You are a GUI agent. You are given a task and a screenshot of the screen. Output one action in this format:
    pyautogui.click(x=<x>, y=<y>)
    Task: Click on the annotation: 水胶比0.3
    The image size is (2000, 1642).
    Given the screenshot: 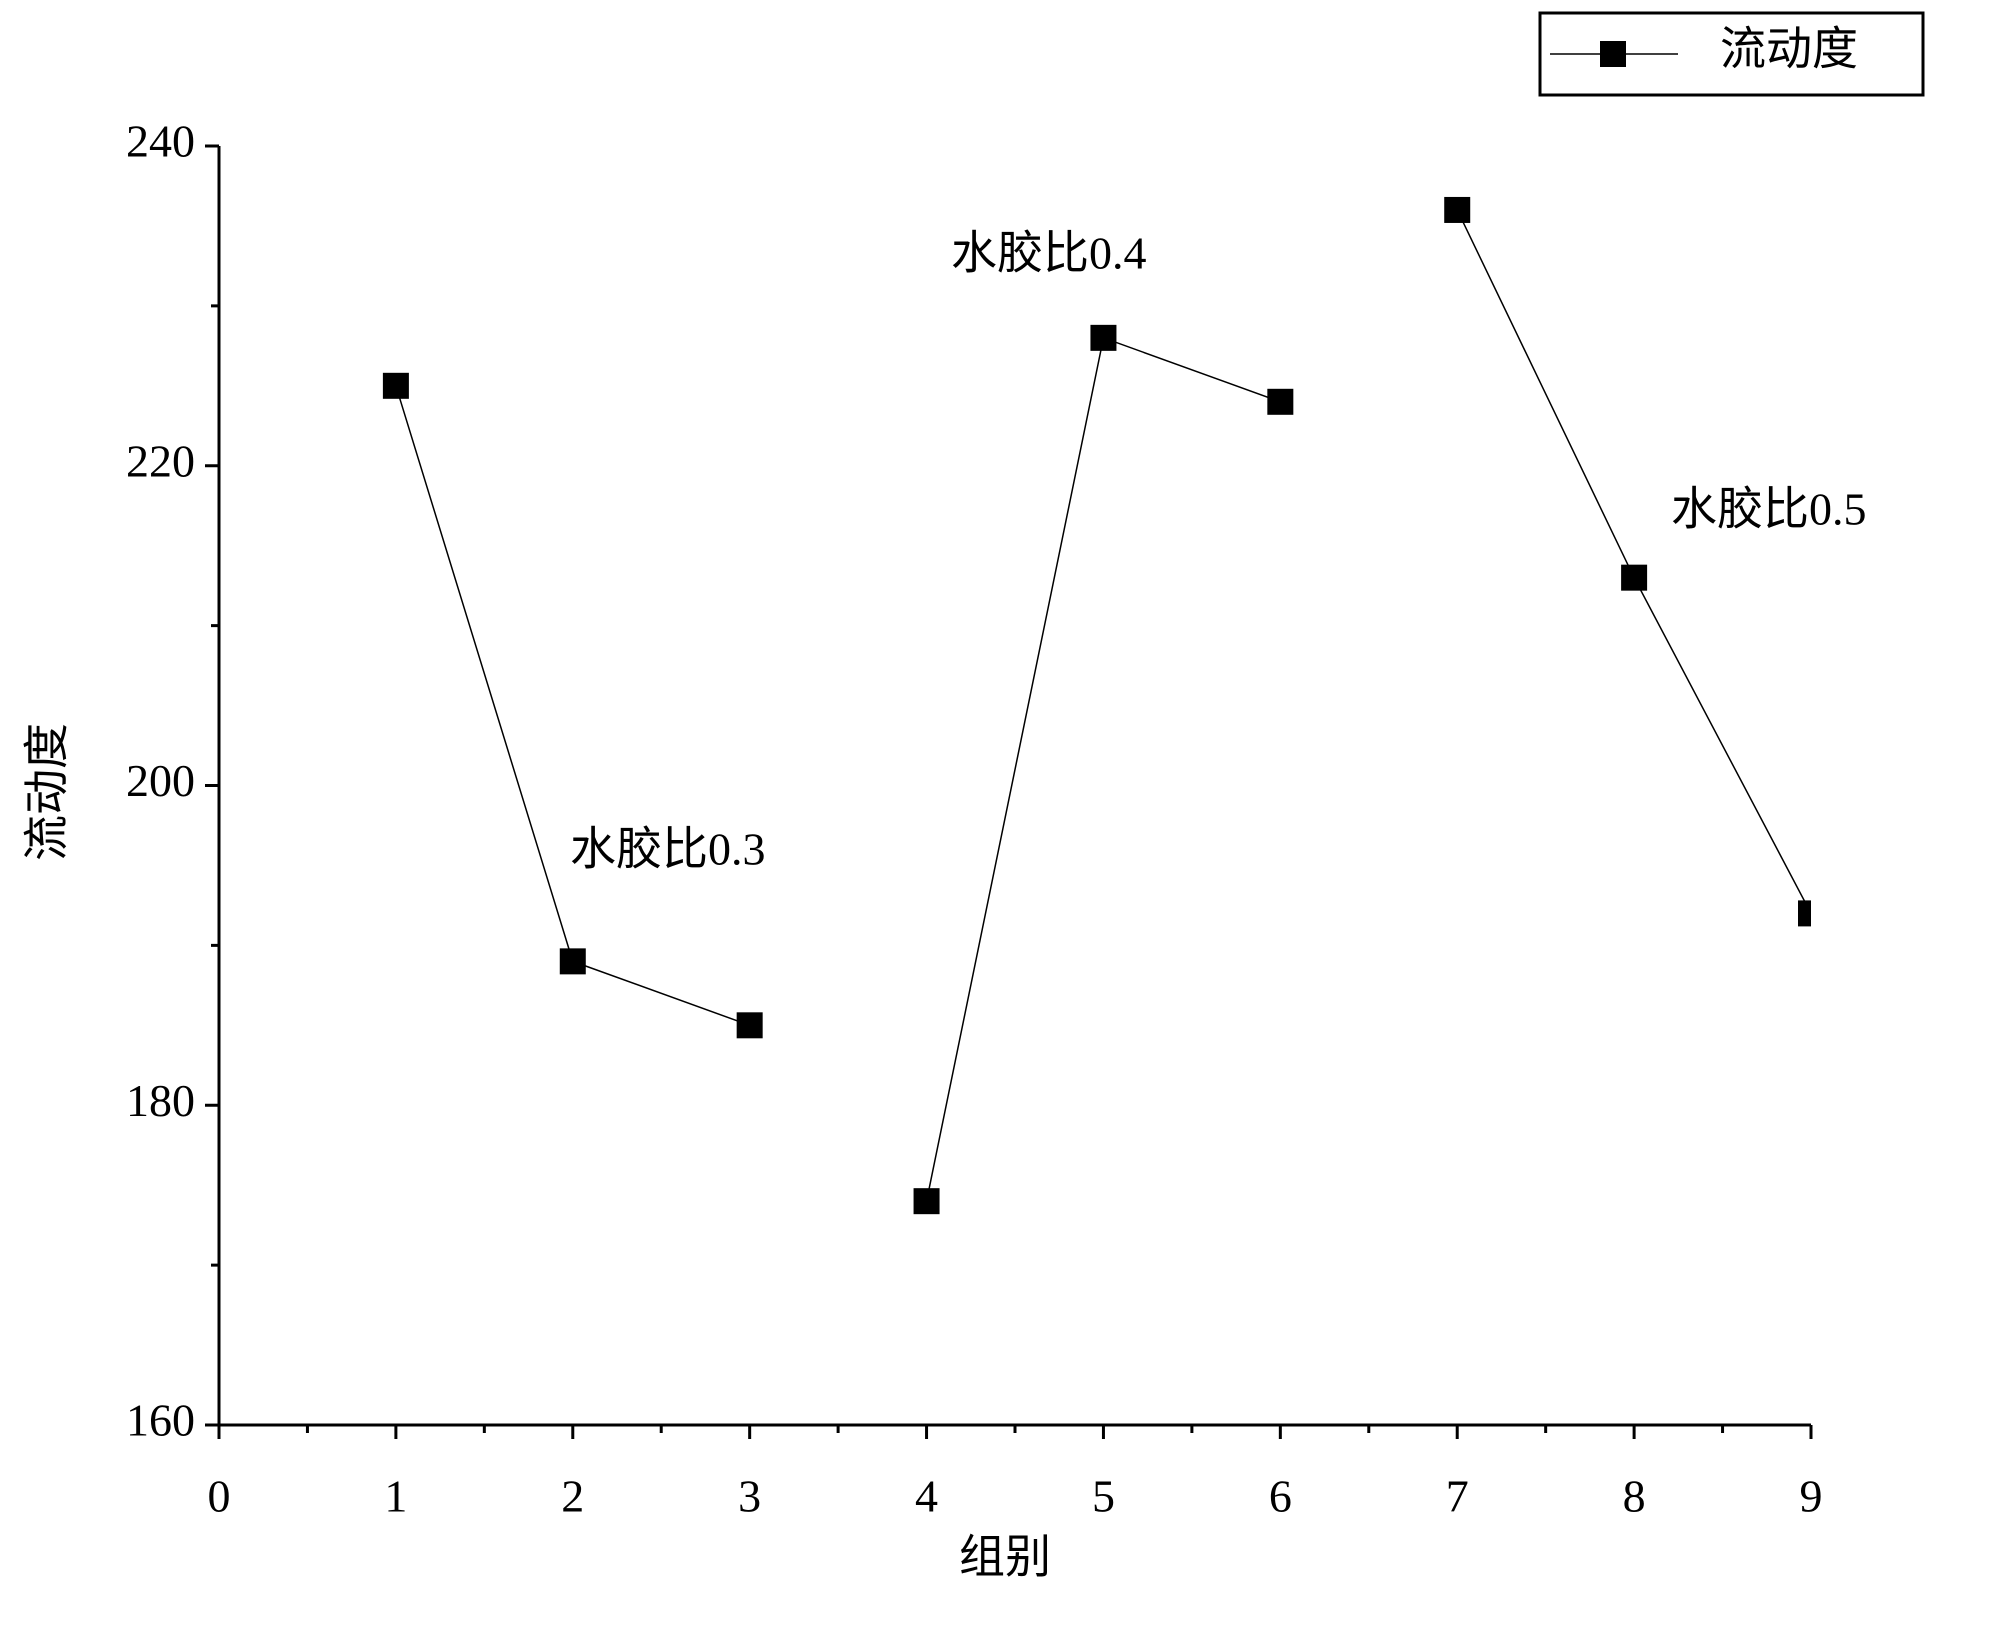 What is the action you would take?
    pyautogui.click(x=668, y=849)
    